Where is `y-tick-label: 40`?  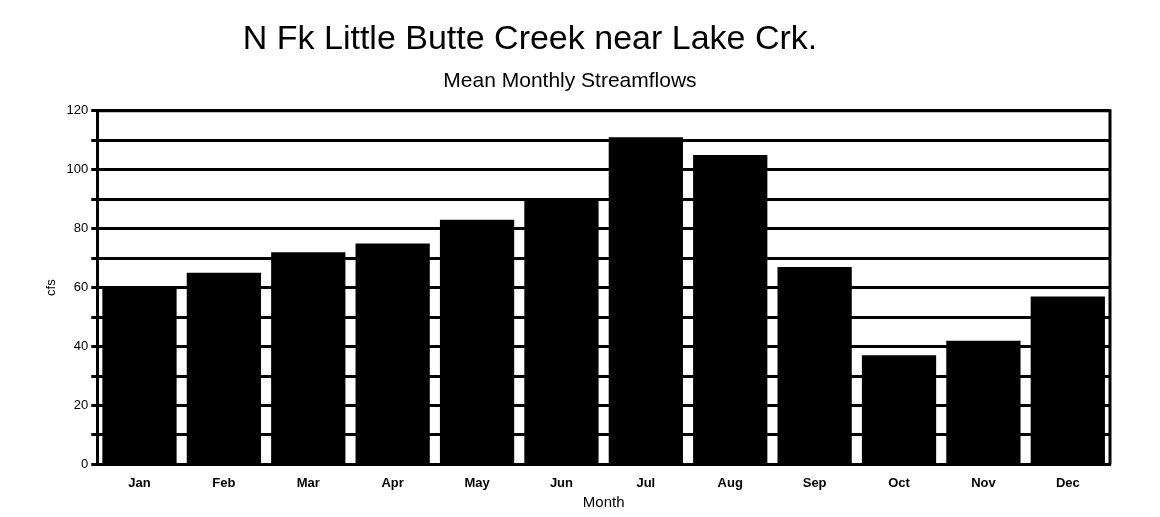 y-tick-label: 40 is located at coordinates (81, 346).